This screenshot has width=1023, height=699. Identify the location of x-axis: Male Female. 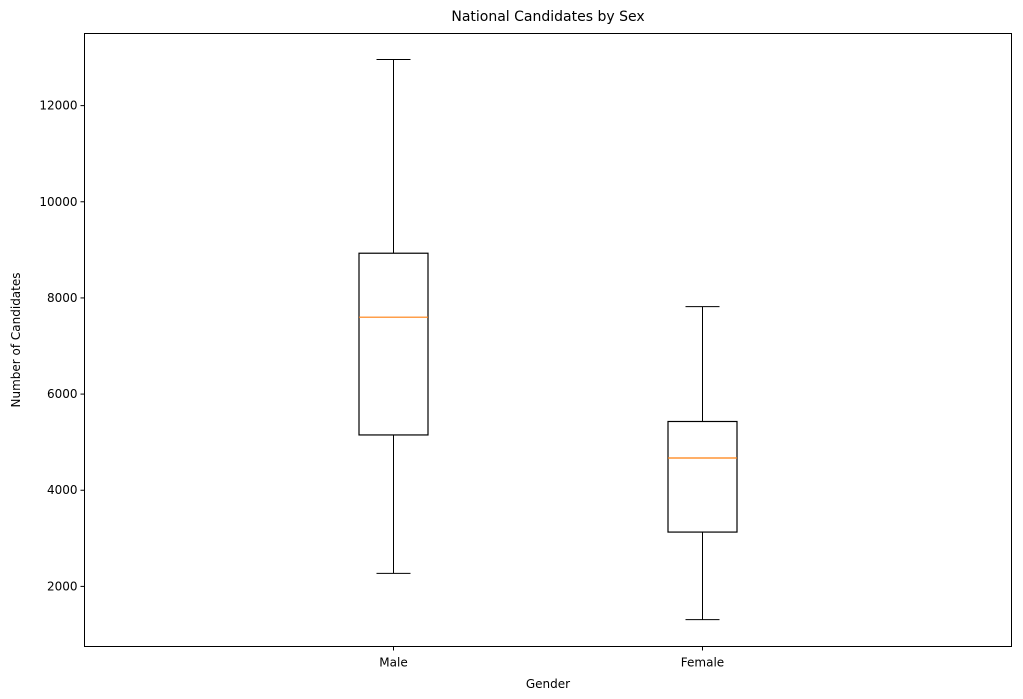
(551, 658).